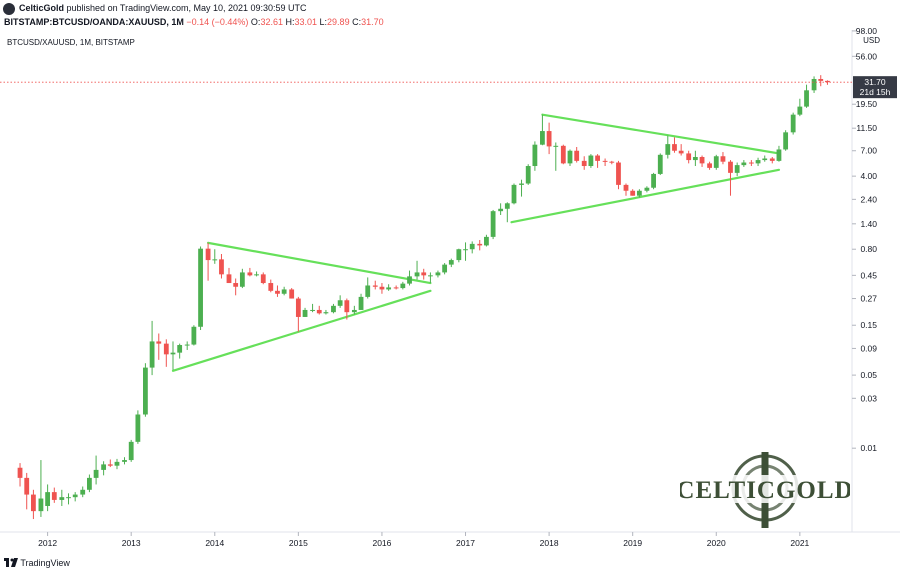 The height and width of the screenshot is (577, 900). I want to click on time-tick-label: 2013, so click(131, 543).